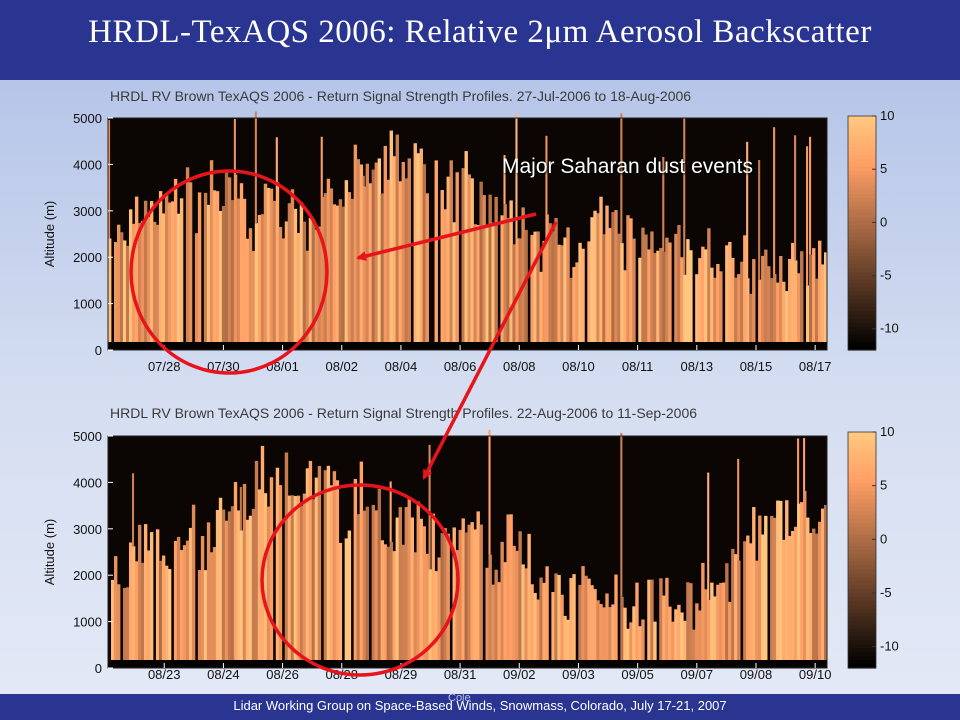 The image size is (960, 720). I want to click on colorbar-tick-label: 0, so click(883, 538).